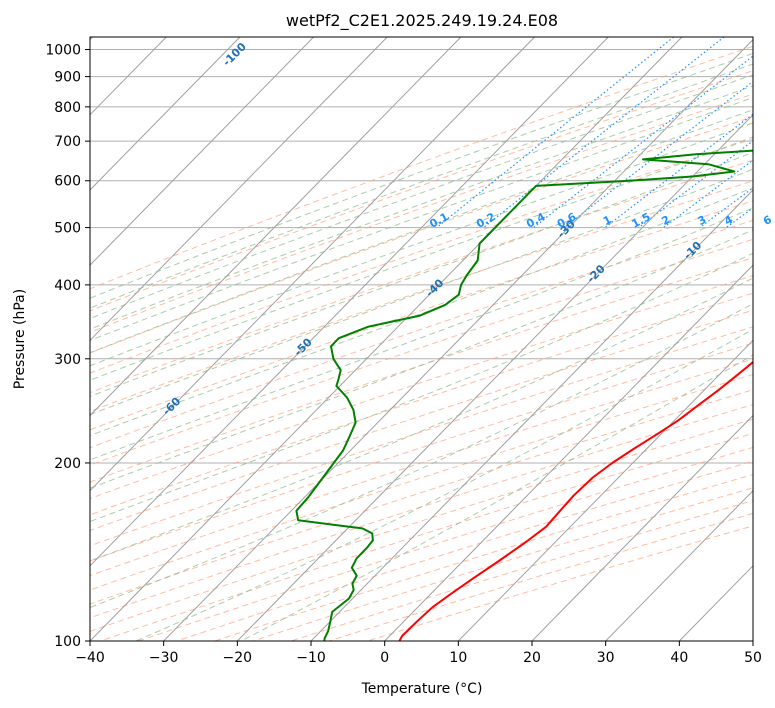 The image size is (775, 708). What do you see at coordinates (422, 689) in the screenshot?
I see `x-axis-label: Temperature (°C)` at bounding box center [422, 689].